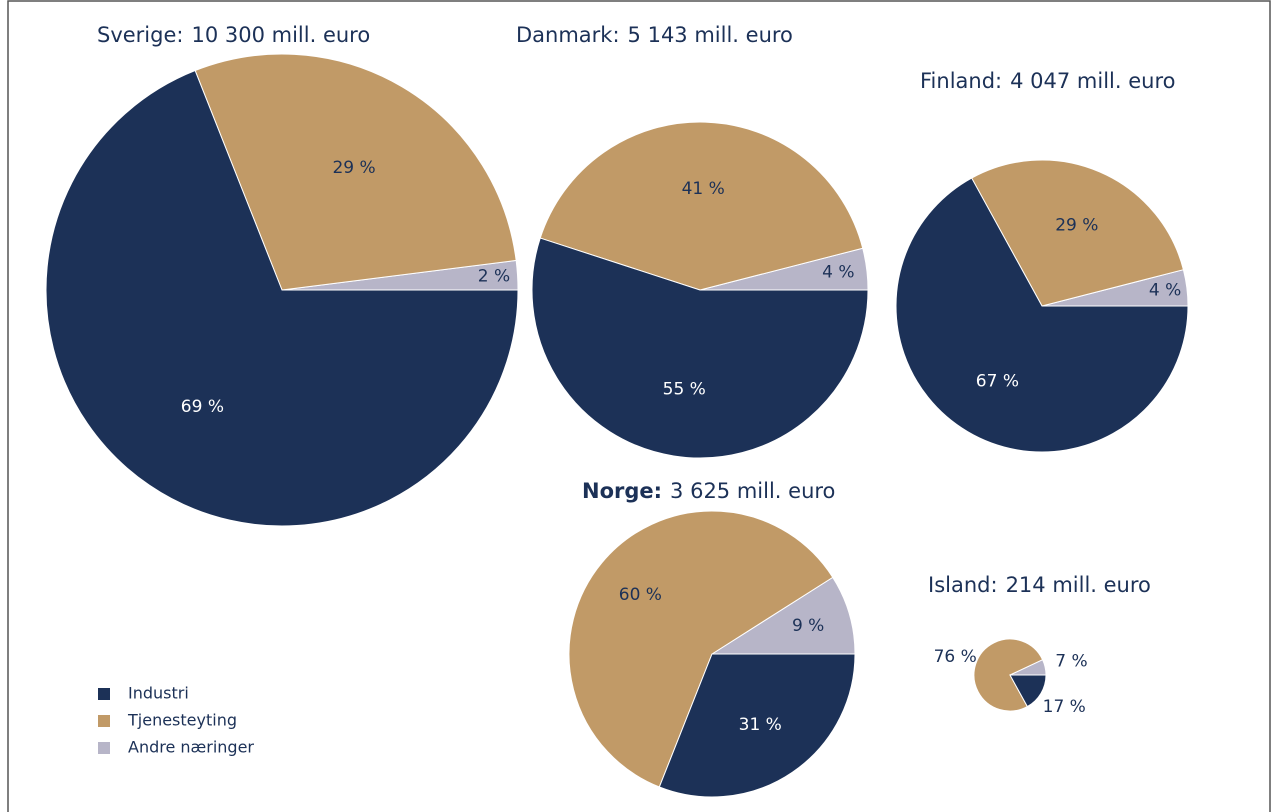 Image resolution: width=1279 pixels, height=812 pixels. What do you see at coordinates (752, 491) in the screenshot?
I see `pie-title-amount: 3 625 mill. euro` at bounding box center [752, 491].